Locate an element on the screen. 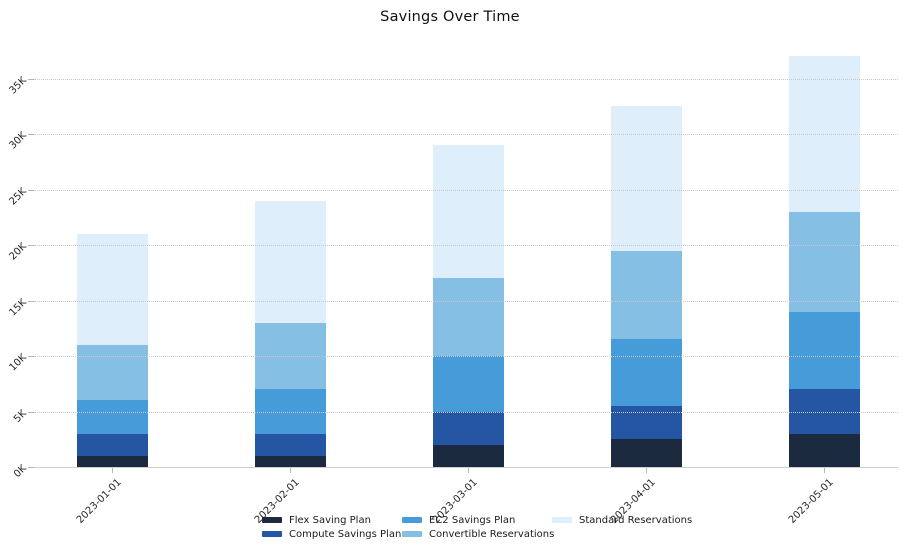  y-tick-label: 5K is located at coordinates (20, 416).